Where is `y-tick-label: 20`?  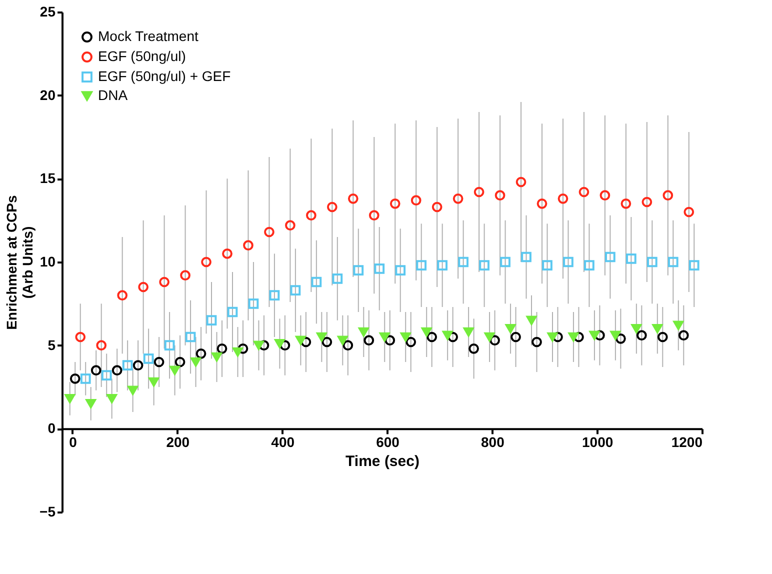
y-tick-label: 20 is located at coordinates (48, 94).